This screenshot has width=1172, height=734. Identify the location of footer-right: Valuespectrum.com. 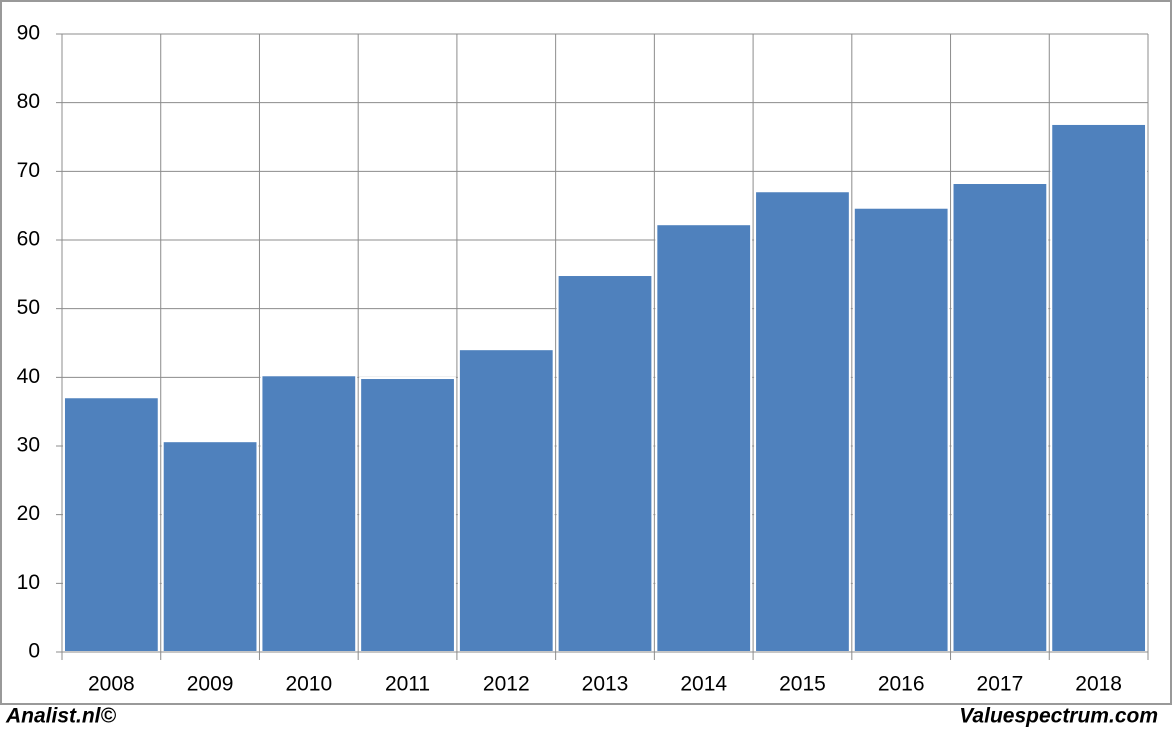
(1058, 716).